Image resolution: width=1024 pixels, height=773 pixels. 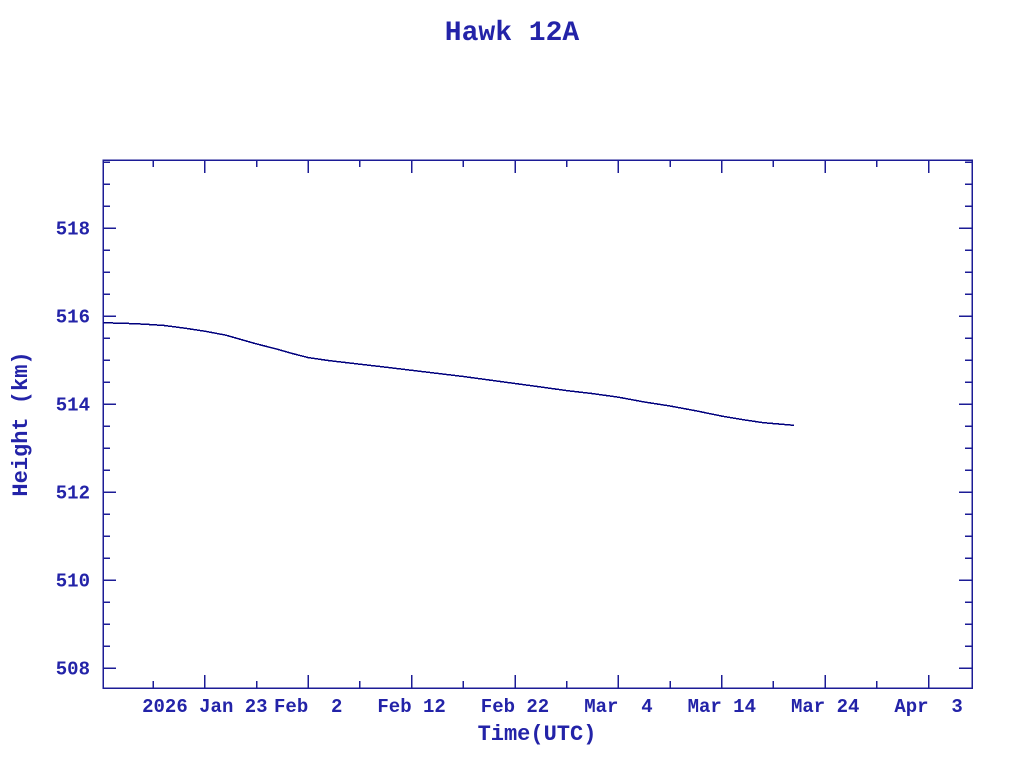 What do you see at coordinates (73, 670) in the screenshot?
I see `y-tick-label: 508` at bounding box center [73, 670].